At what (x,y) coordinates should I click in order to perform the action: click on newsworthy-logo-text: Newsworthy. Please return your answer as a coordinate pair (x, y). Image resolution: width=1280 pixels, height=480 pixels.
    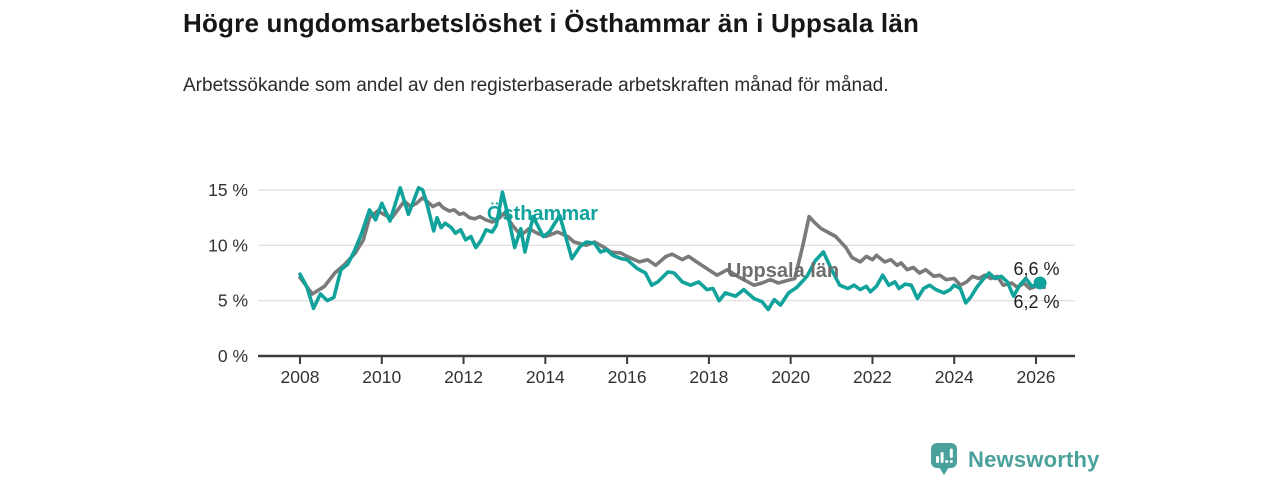
    Looking at the image, I should click on (1034, 459).